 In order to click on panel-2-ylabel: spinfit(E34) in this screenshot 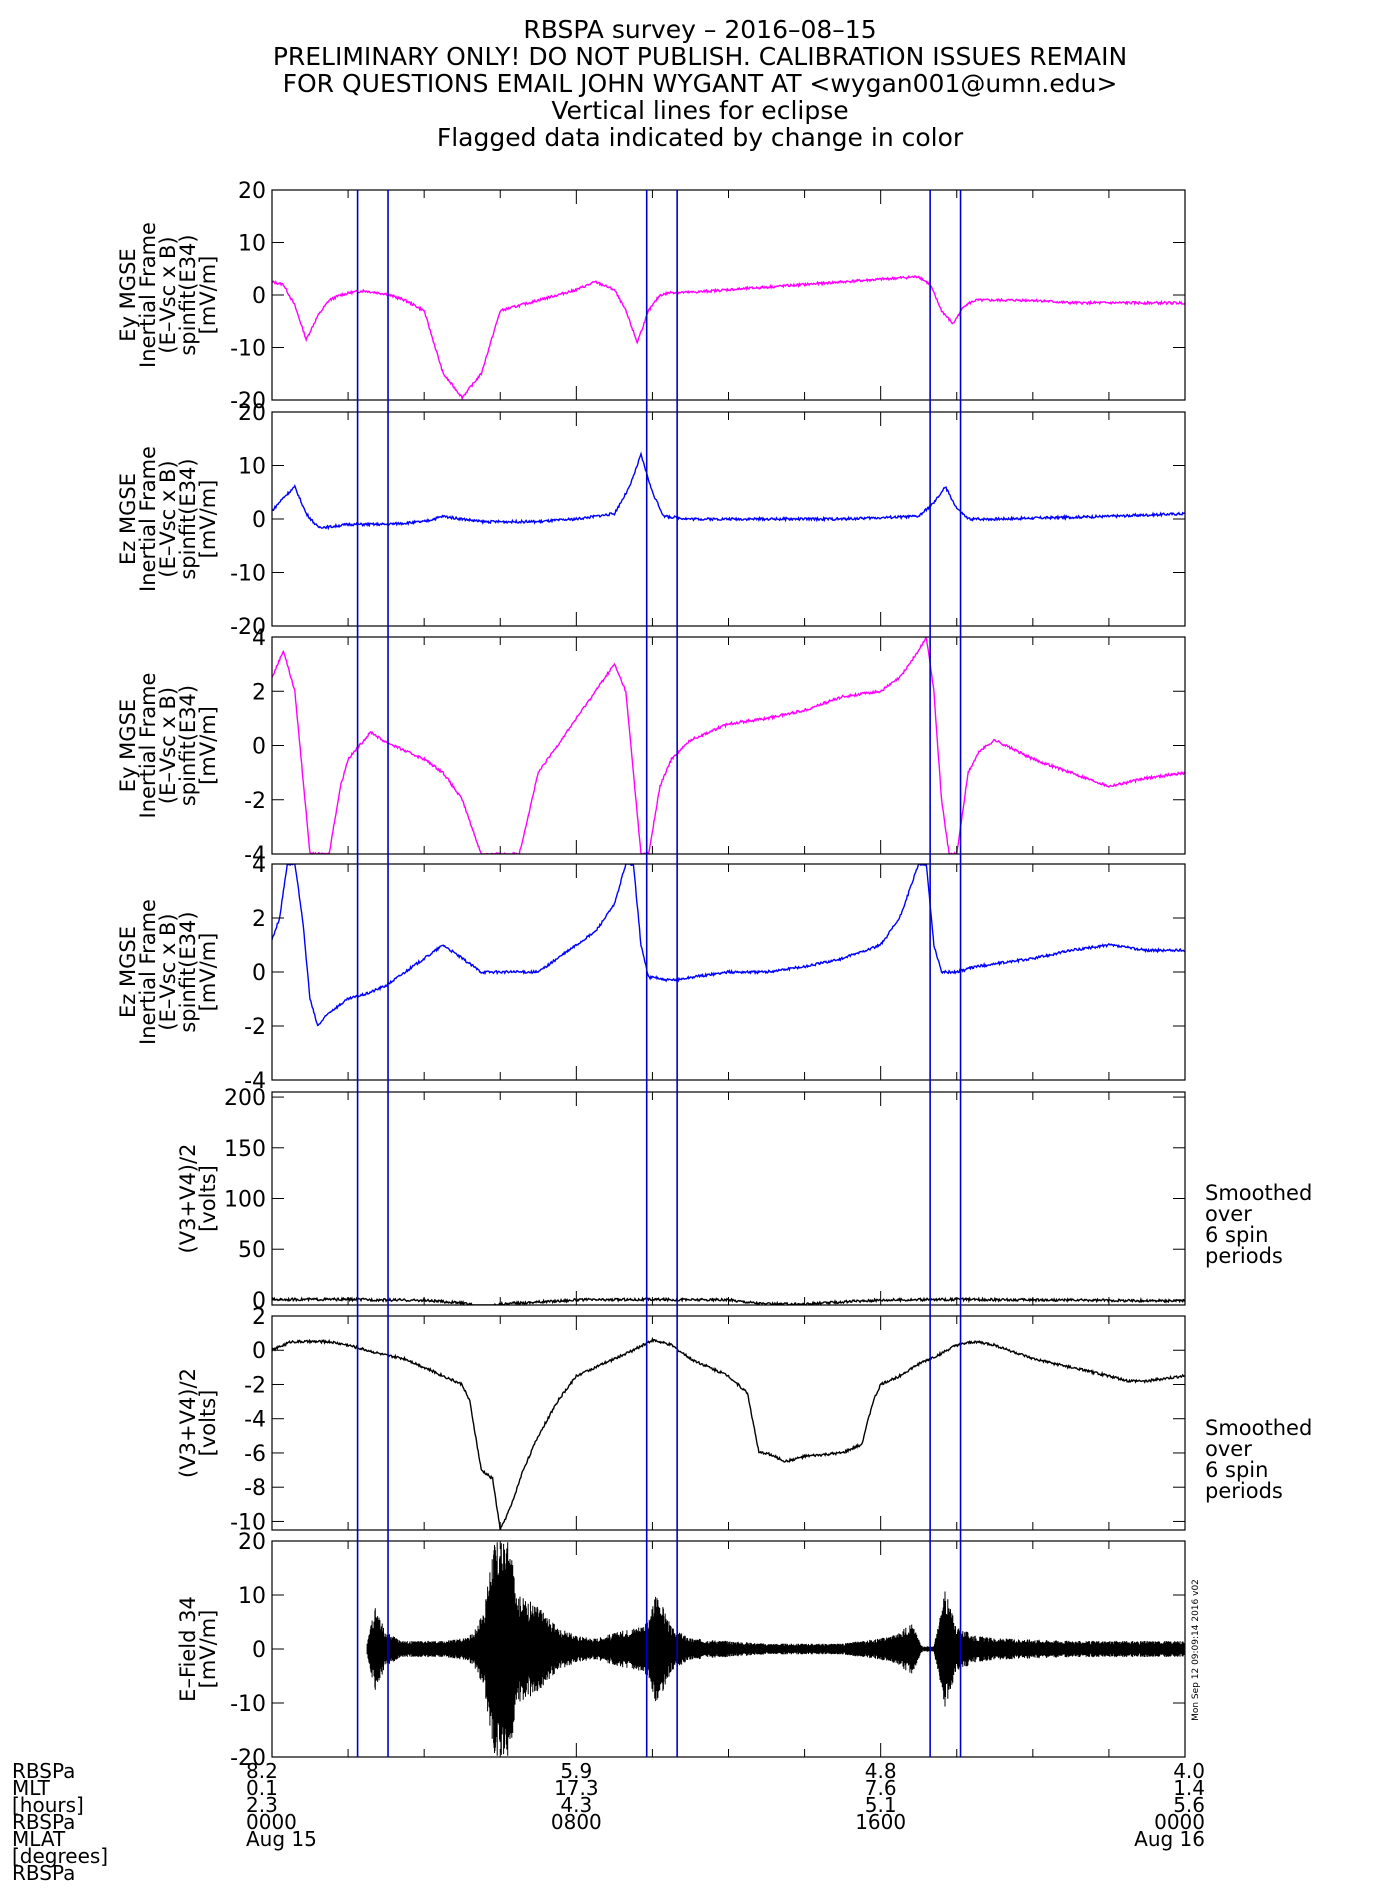, I will do `click(188, 518)`.